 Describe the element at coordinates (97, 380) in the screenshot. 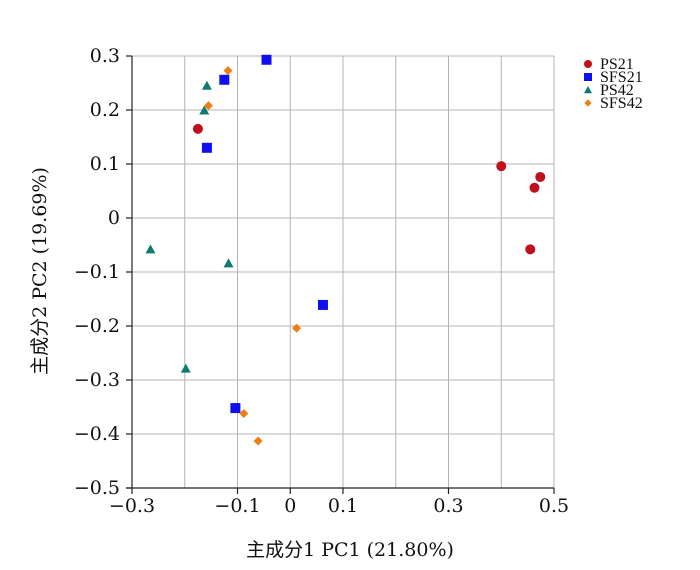

I see `y-tick-label-6: −0.3` at that location.